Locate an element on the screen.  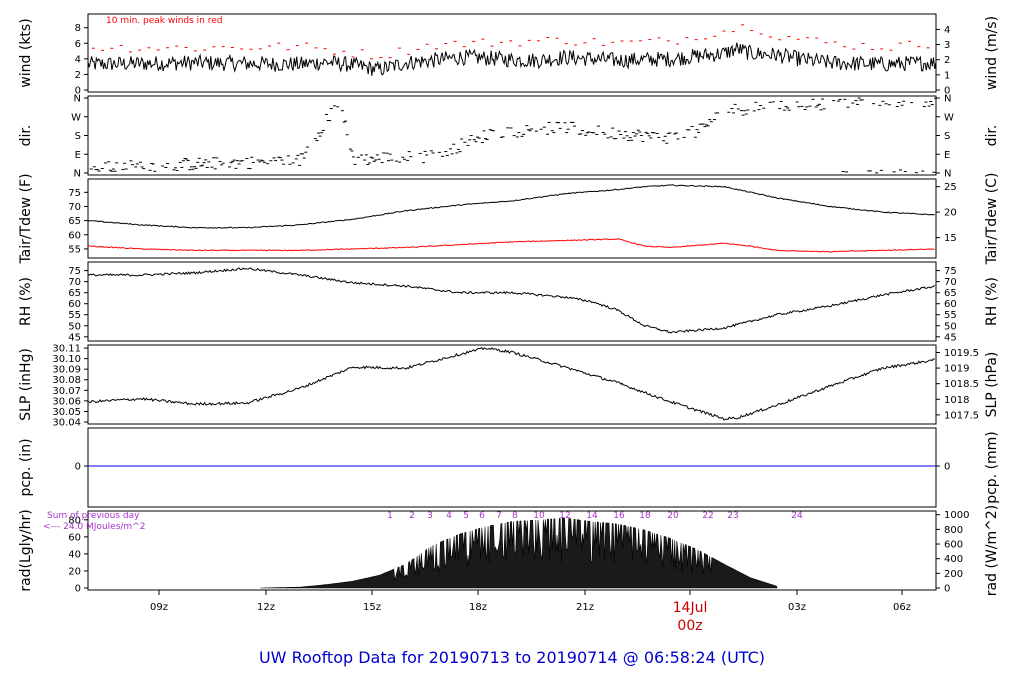
ytick-left-label: 30.04 is located at coordinates (66, 423).